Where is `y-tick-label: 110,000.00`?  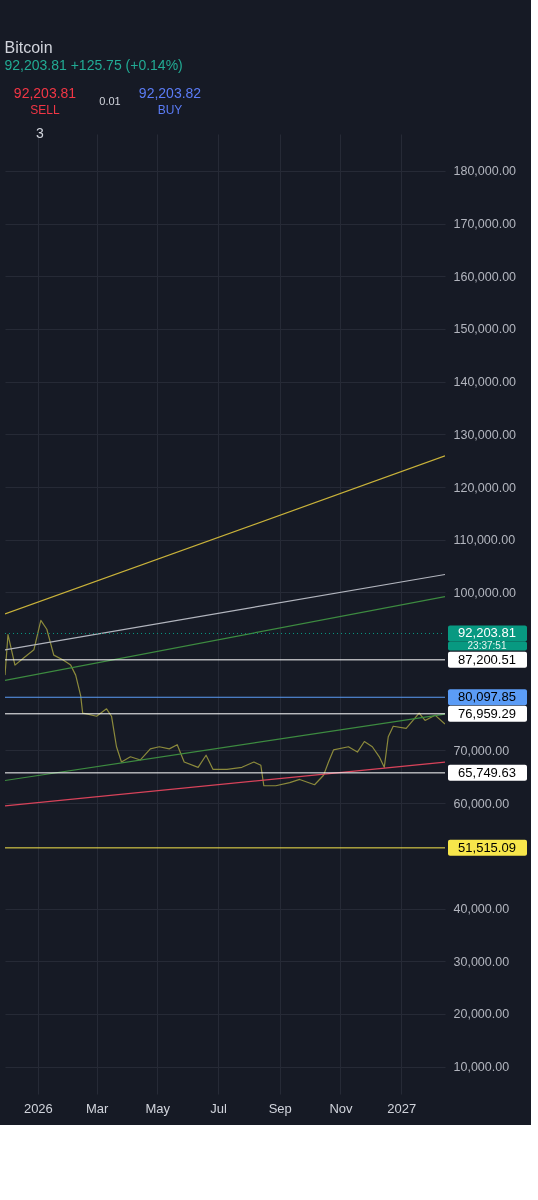
y-tick-label: 110,000.00 is located at coordinates (484, 540).